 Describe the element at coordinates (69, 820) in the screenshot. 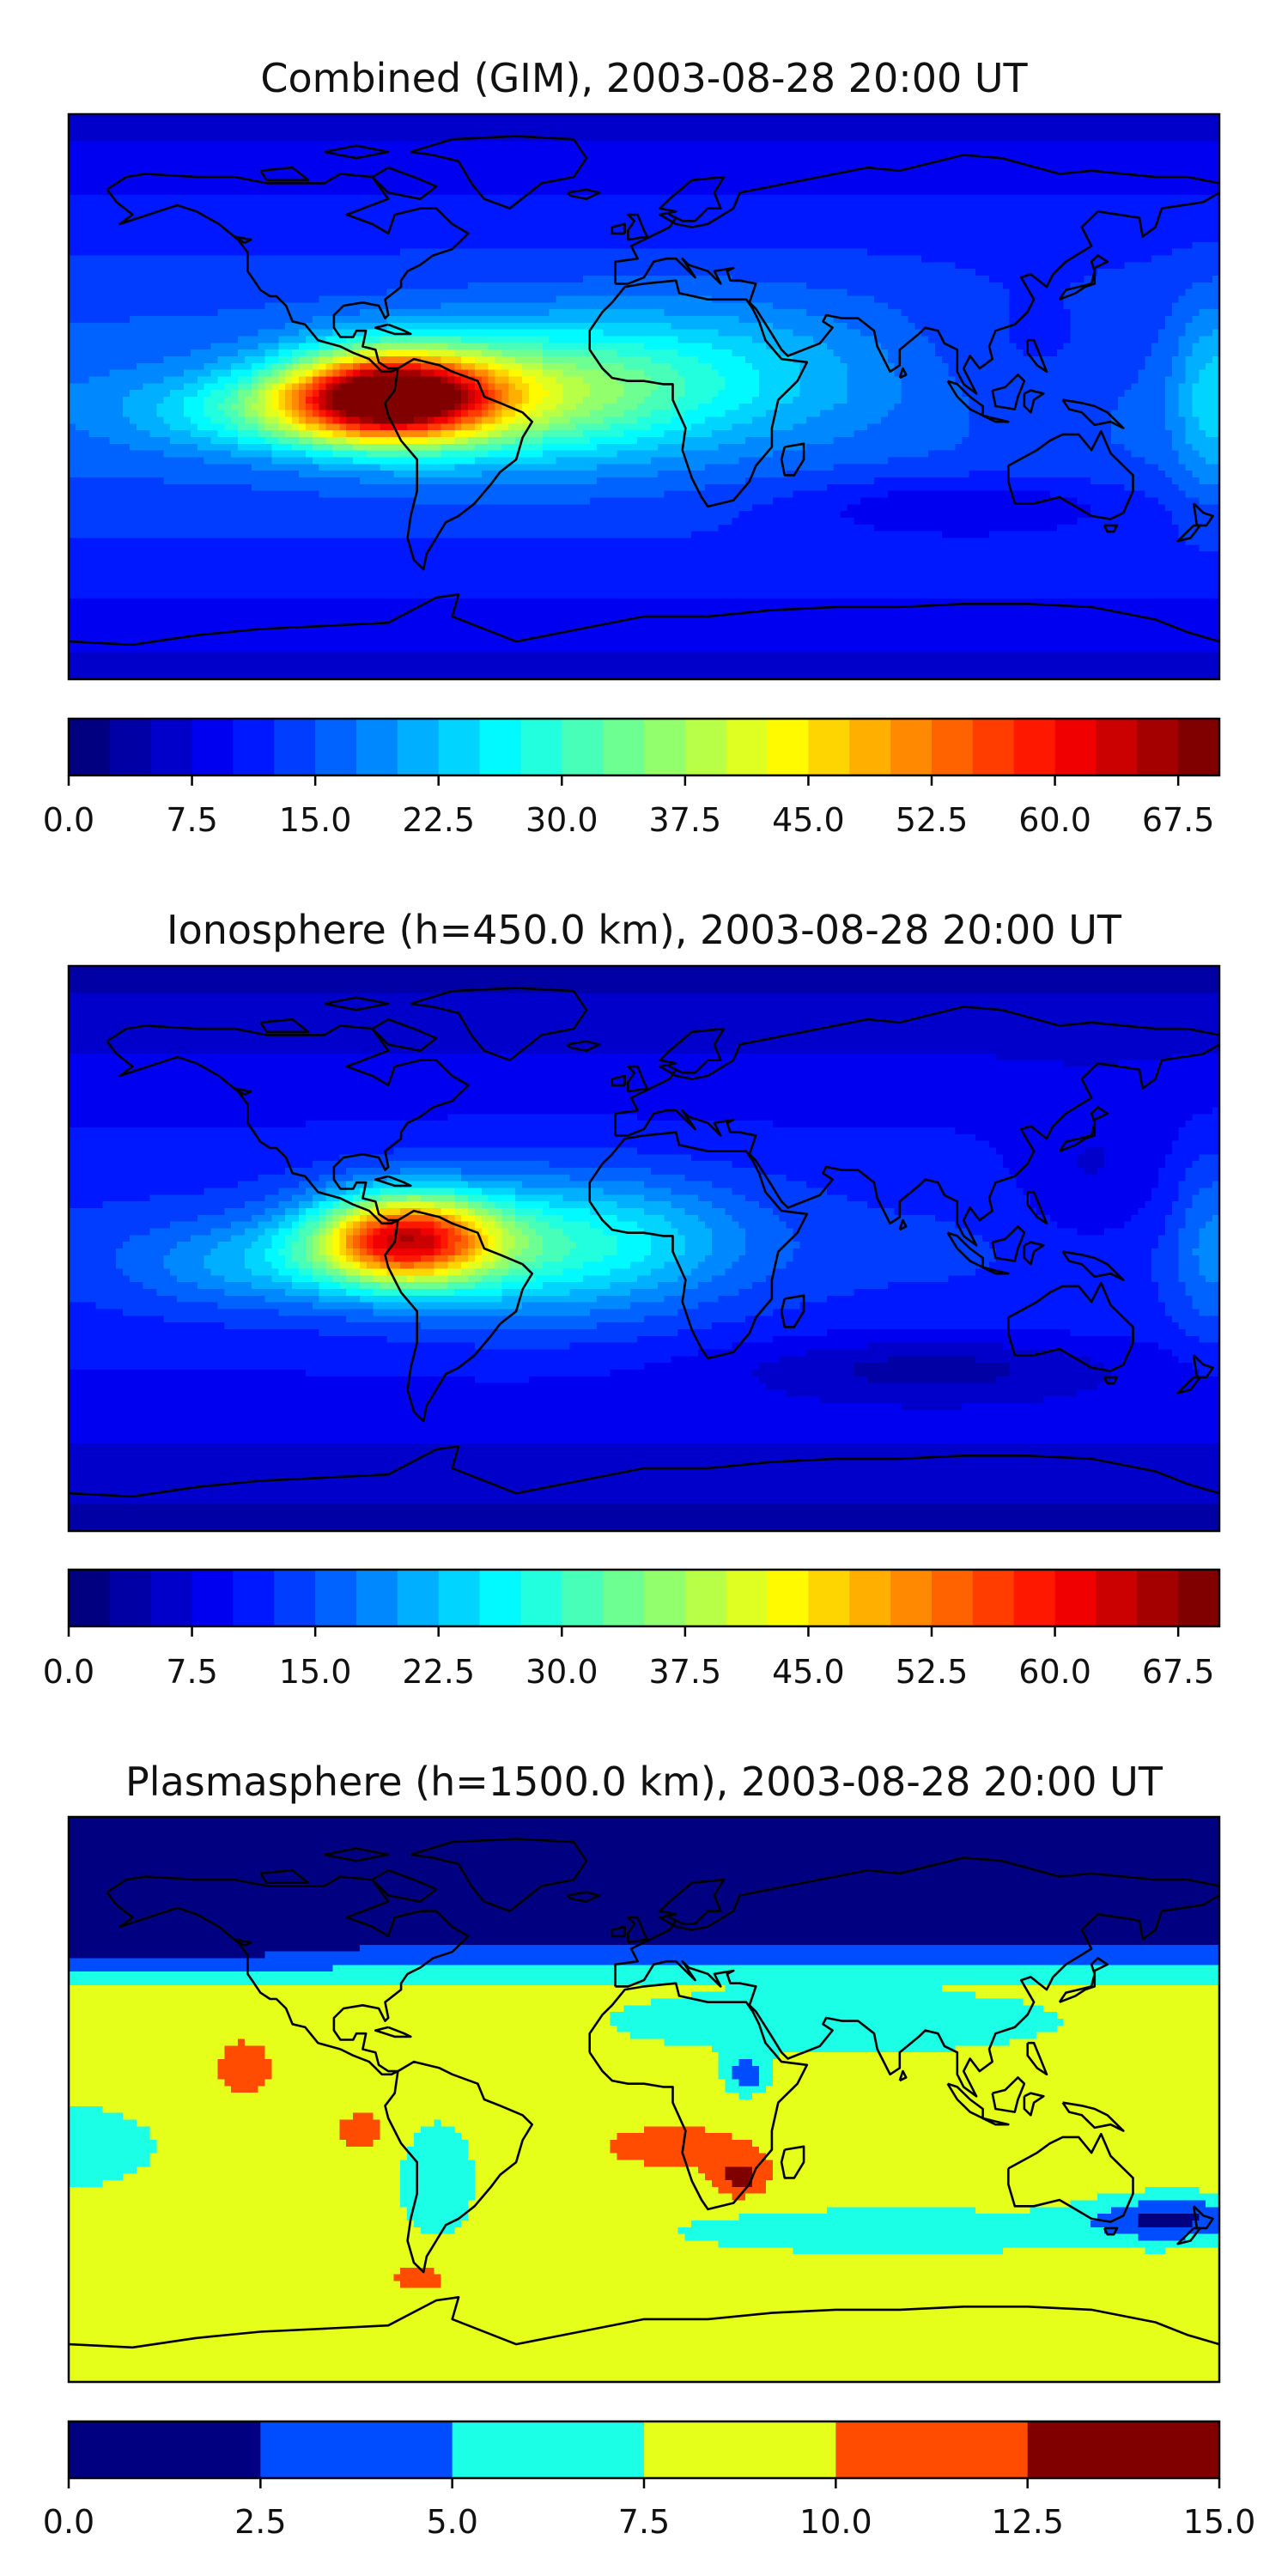

I see `colorbar-tick-label: 0.0` at that location.